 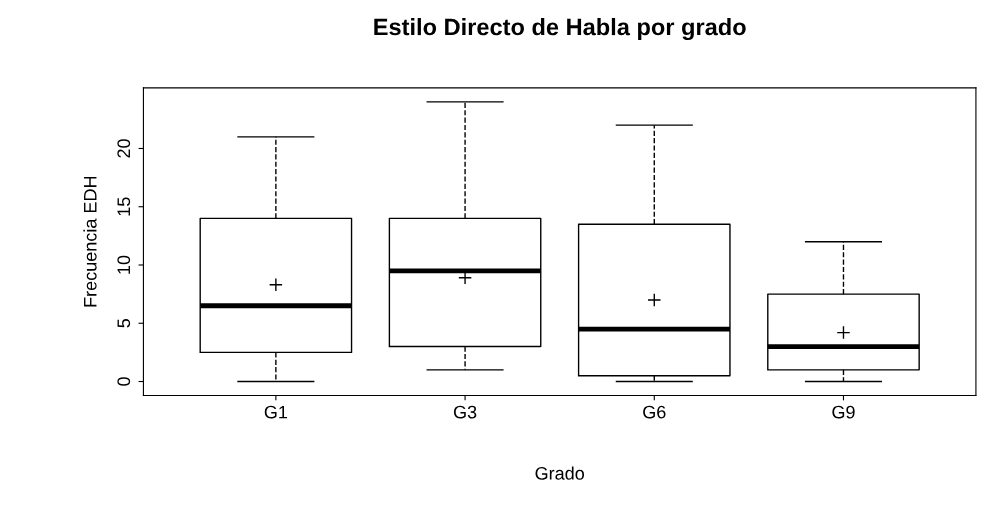 I want to click on y-tick-label: 5, so click(x=124, y=323).